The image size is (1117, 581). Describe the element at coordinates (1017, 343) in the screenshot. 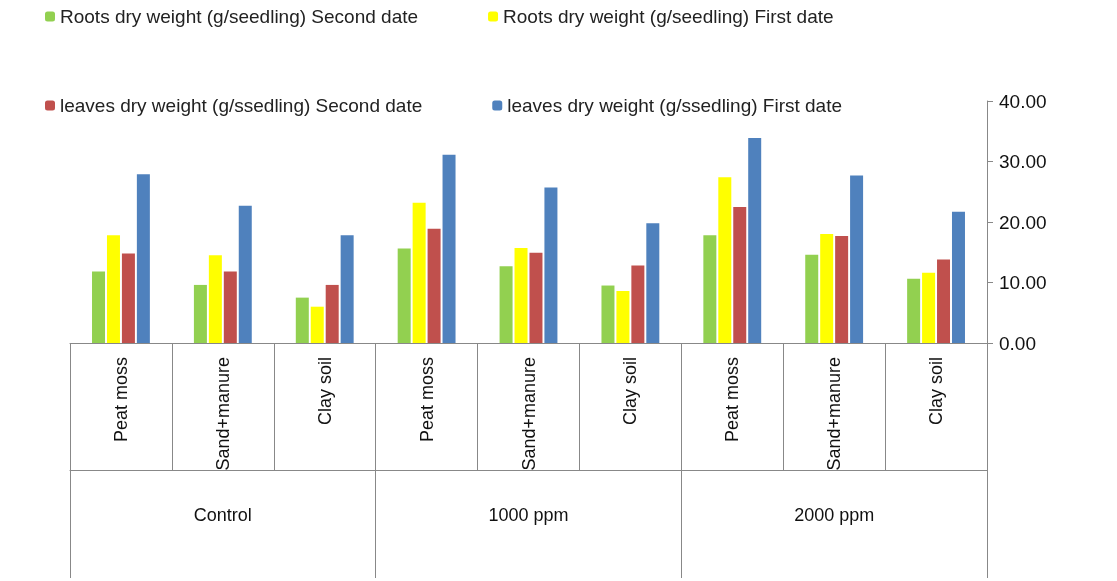

I see `y-tick-label: 0.00` at that location.